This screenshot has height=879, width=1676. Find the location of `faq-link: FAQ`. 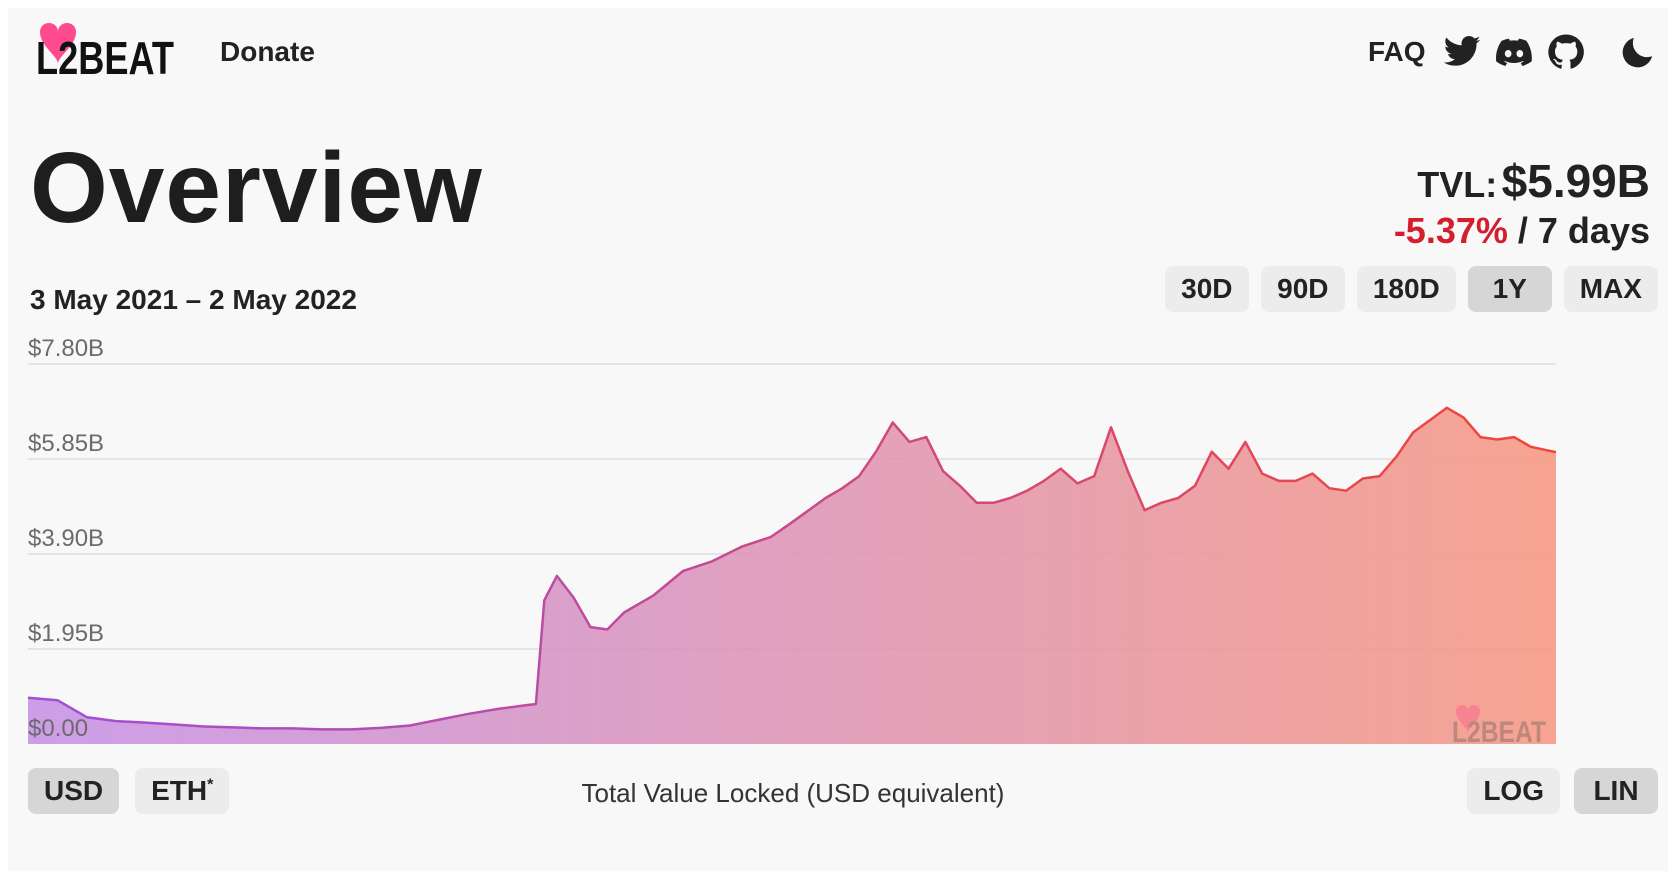

faq-link: FAQ is located at coordinates (1397, 51).